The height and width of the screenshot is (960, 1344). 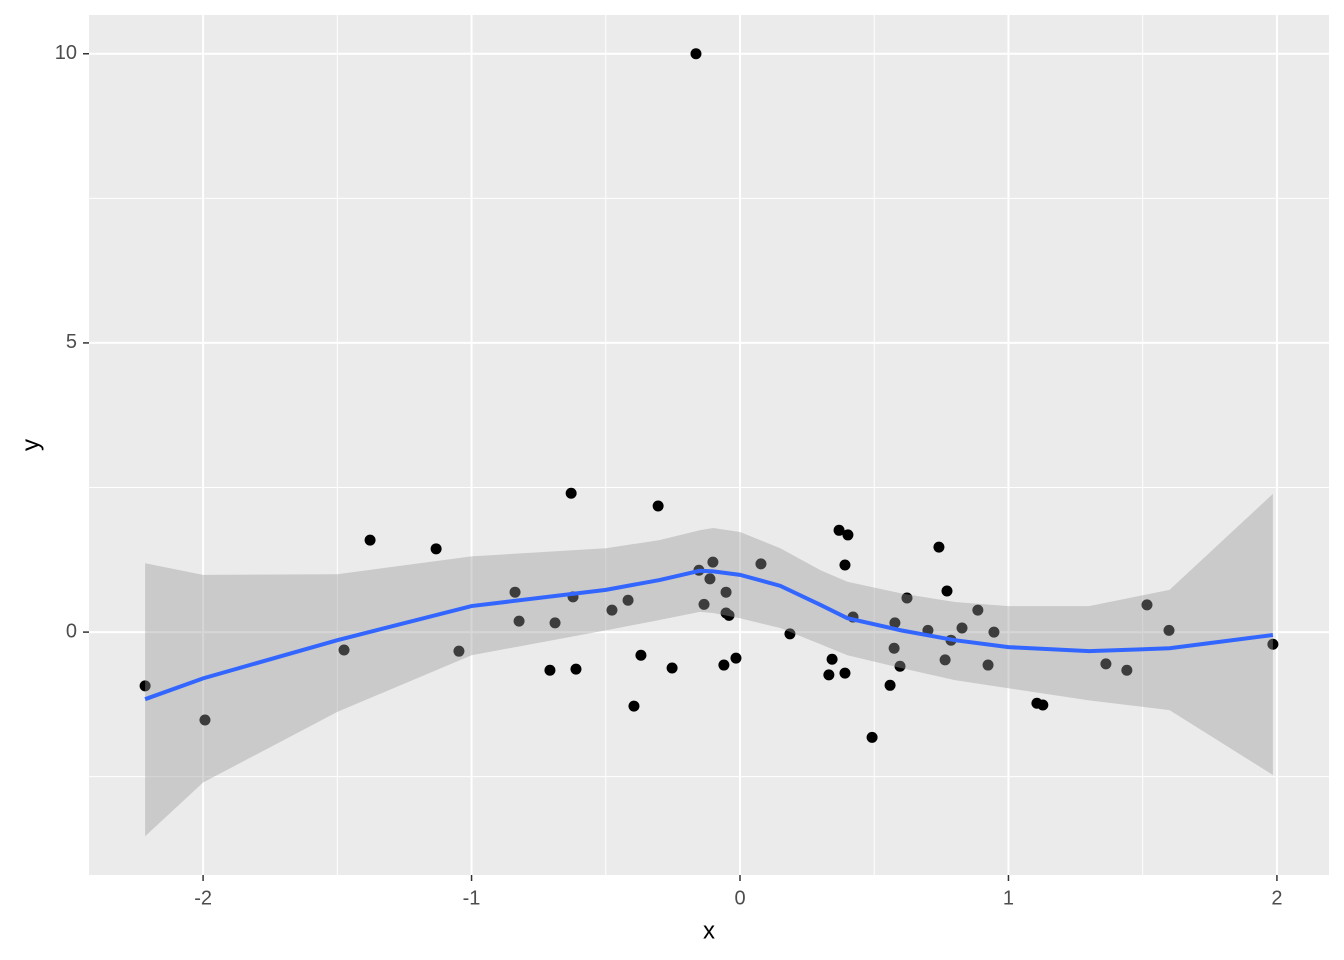 What do you see at coordinates (66, 53) in the screenshot?
I see `y-tick-label: 10` at bounding box center [66, 53].